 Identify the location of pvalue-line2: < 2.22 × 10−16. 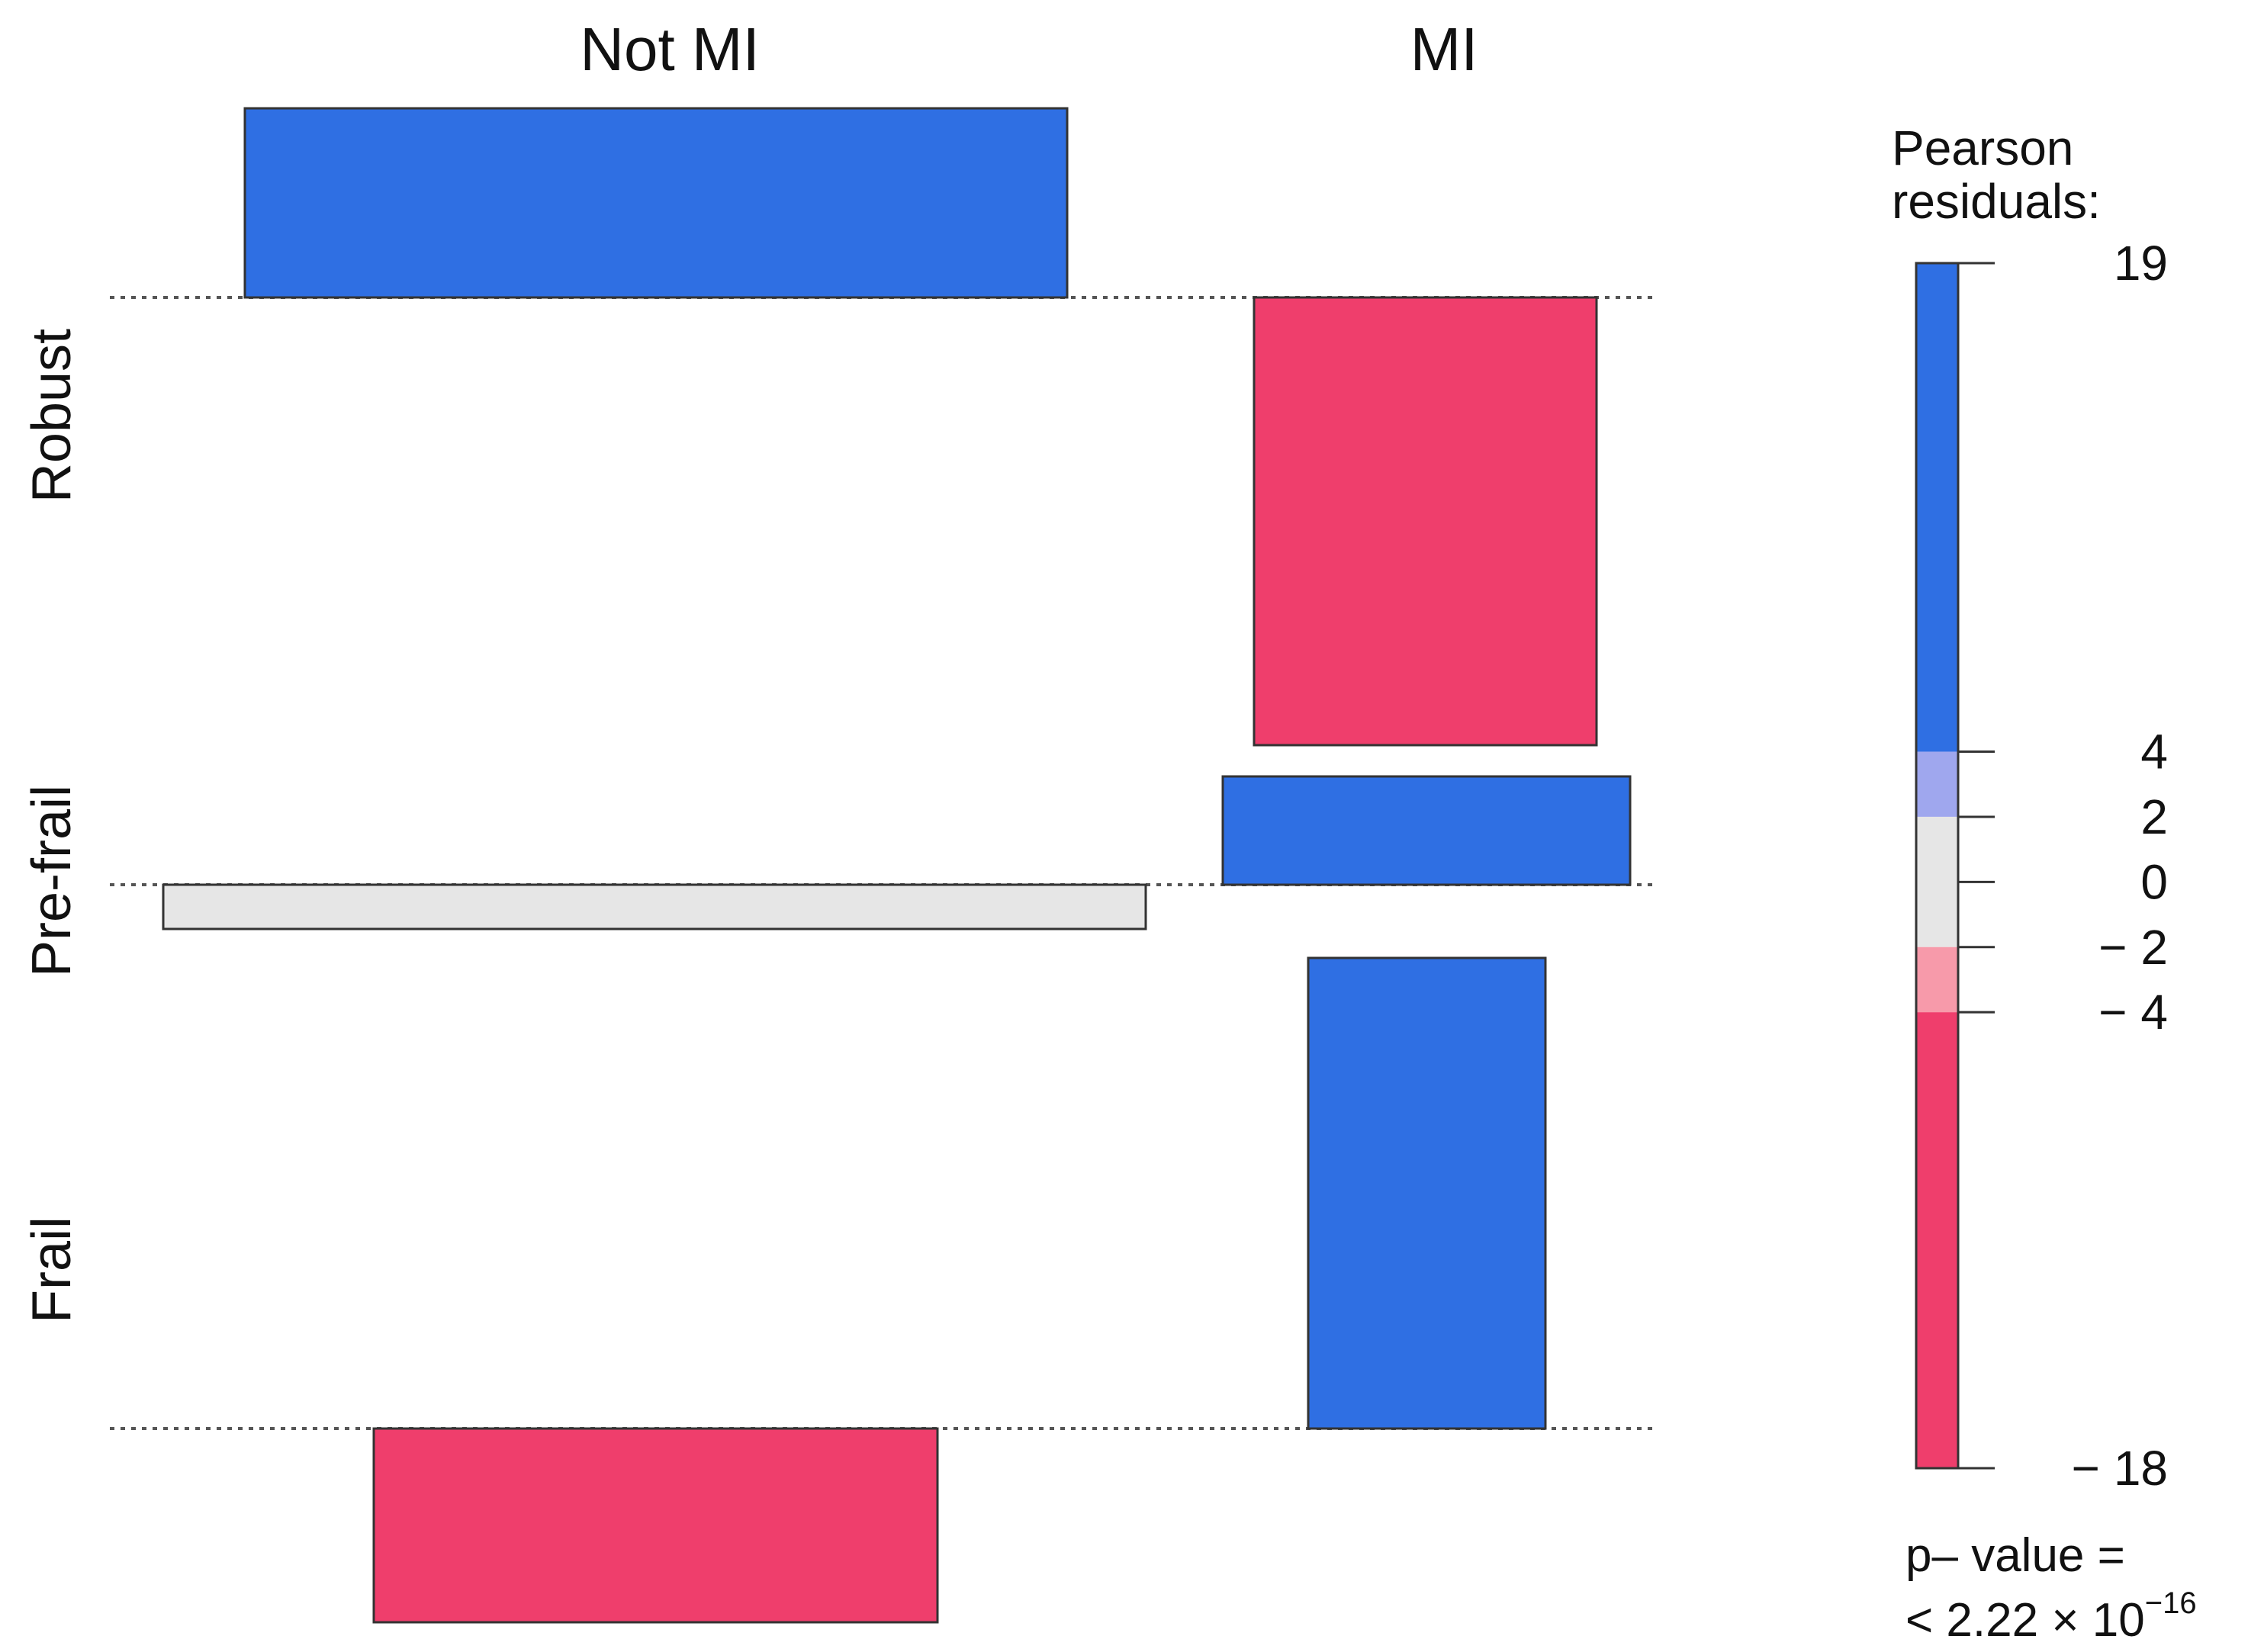
(2051, 1616).